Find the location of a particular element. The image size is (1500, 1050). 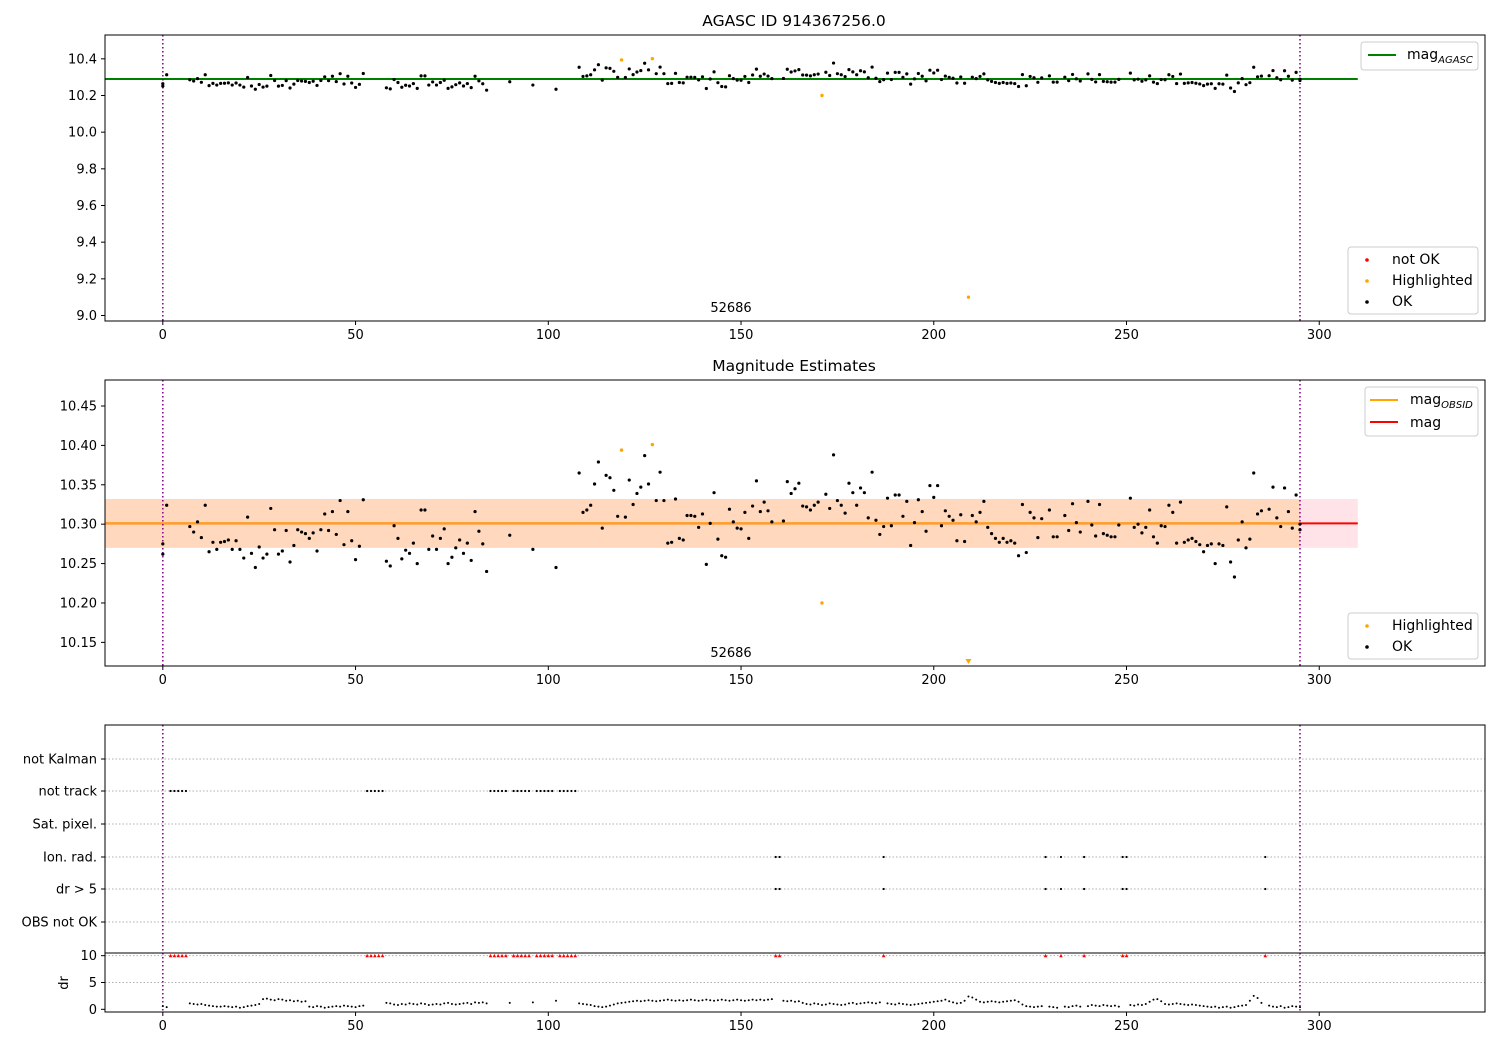

estimates-legend-ok-marker is located at coordinates (1367, 647).